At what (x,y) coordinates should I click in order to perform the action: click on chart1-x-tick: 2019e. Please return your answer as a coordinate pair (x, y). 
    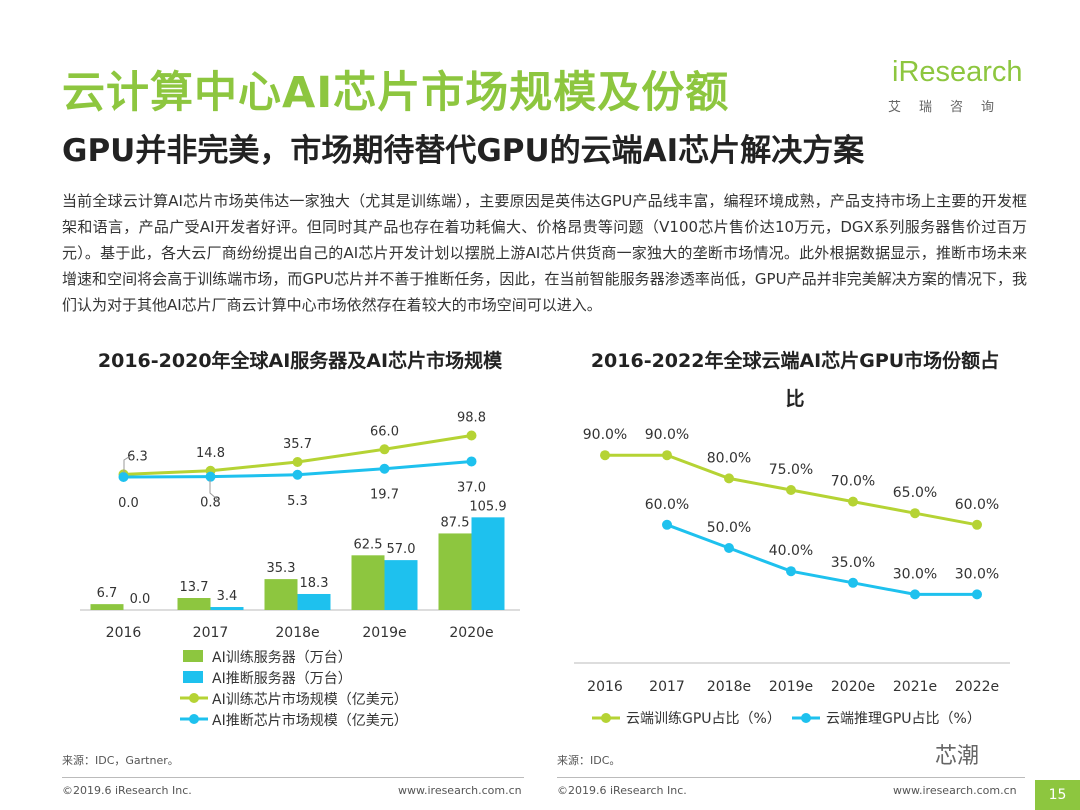
    Looking at the image, I should click on (384, 633).